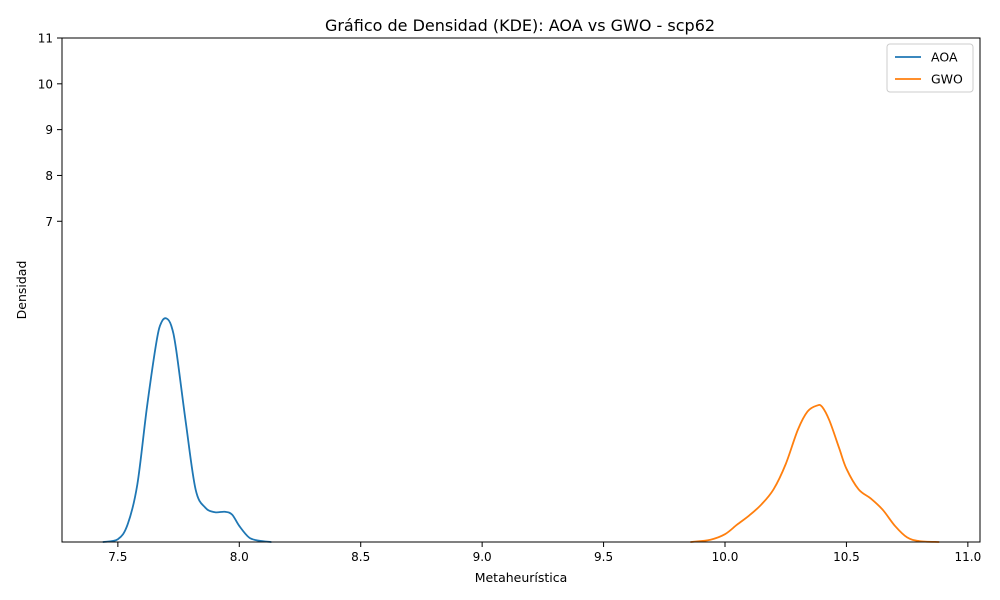 The image size is (1000, 600). I want to click on x-tick-label: 11.0, so click(967, 557).